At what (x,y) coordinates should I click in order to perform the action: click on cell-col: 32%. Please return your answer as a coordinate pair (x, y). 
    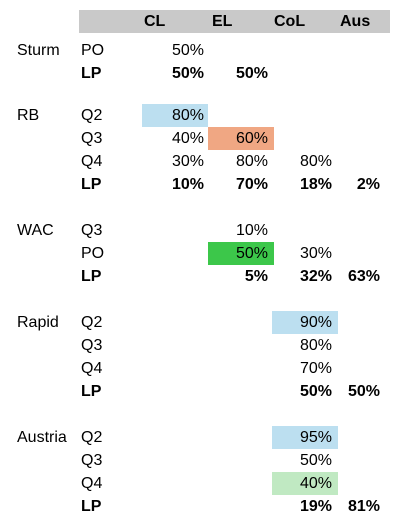
    Looking at the image, I should click on (315, 276).